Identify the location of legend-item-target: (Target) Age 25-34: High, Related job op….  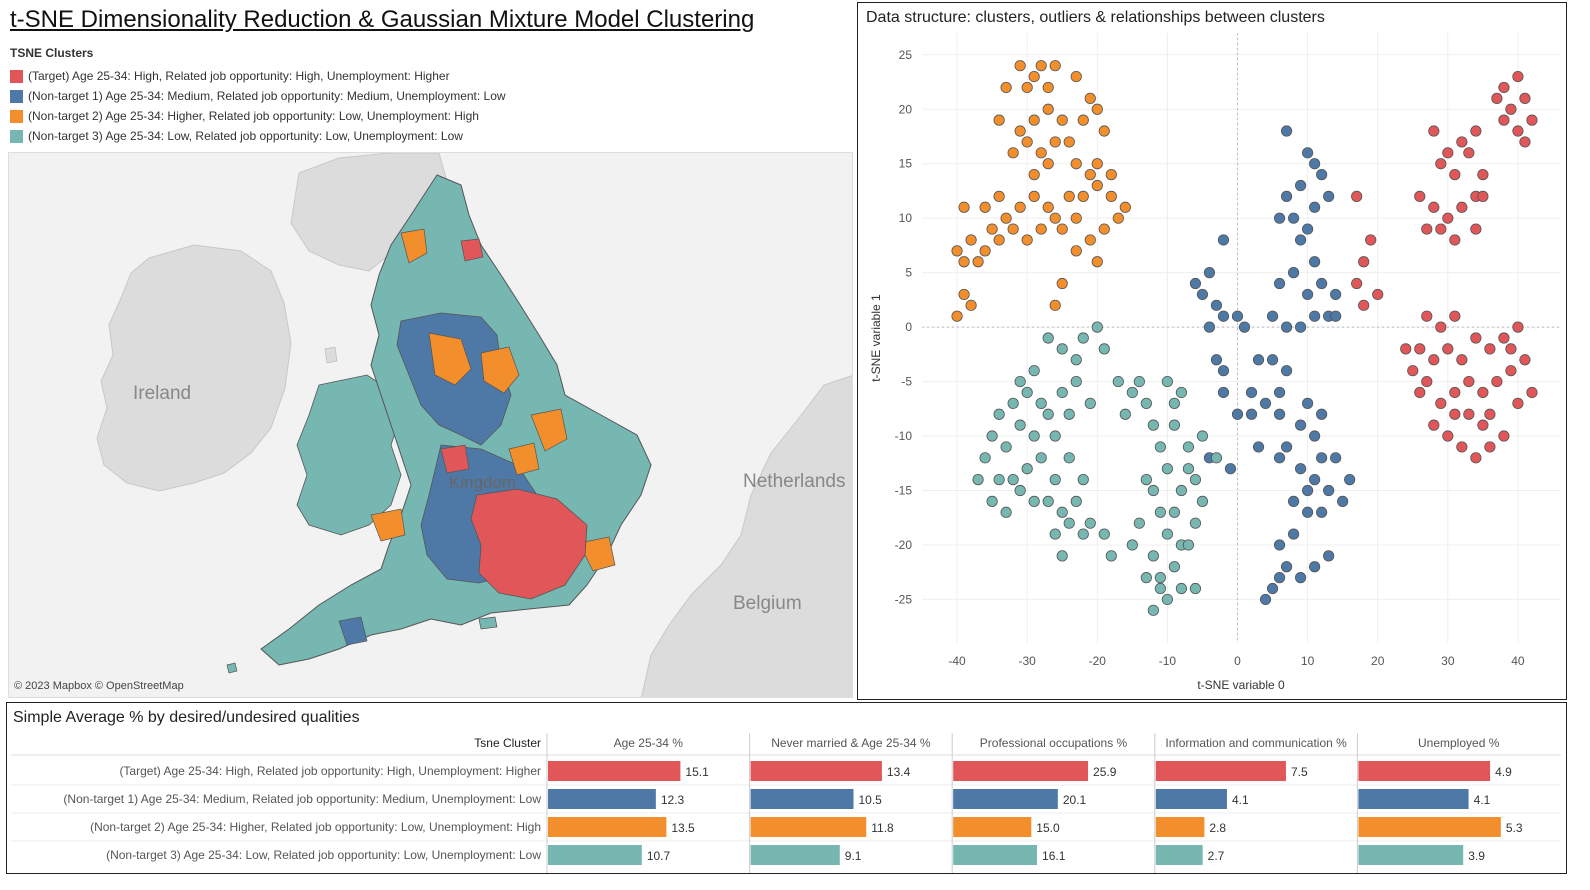
(258, 76).